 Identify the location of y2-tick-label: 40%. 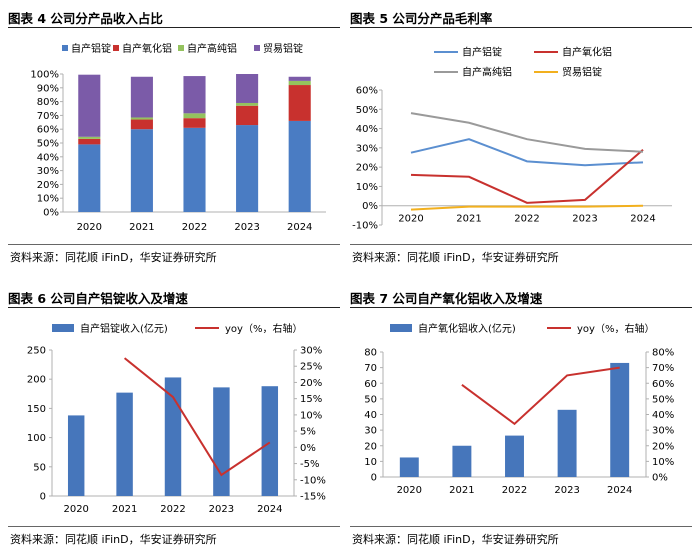
(663, 415).